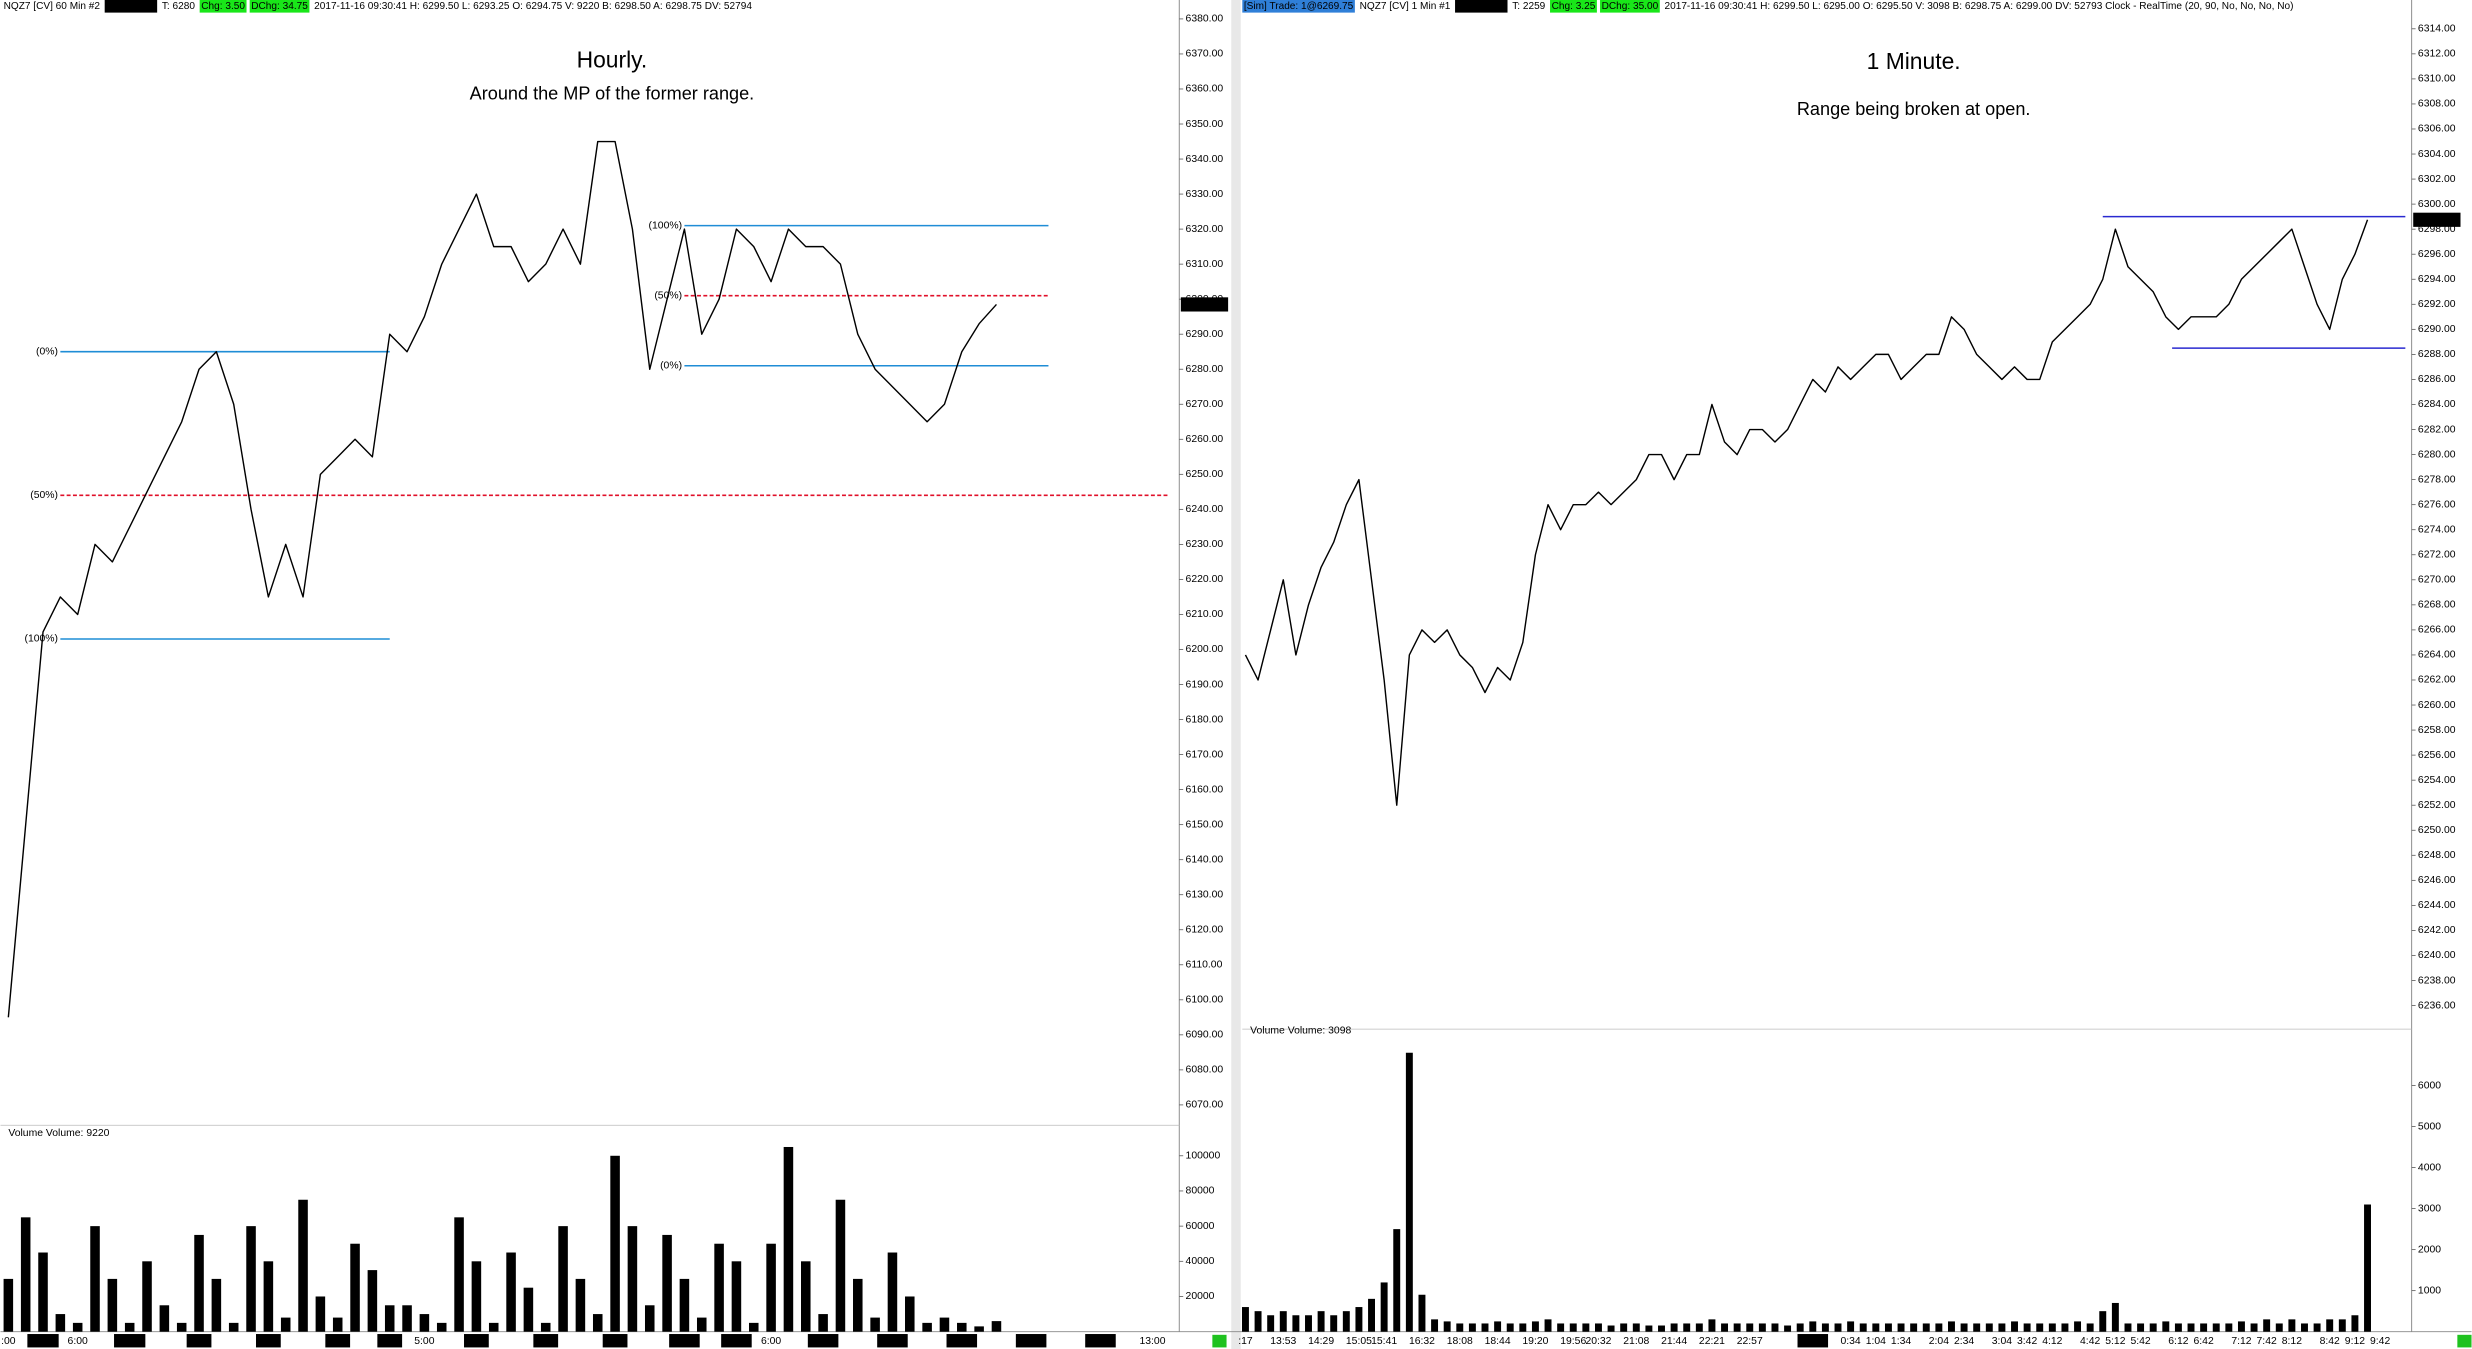  Describe the element at coordinates (1205, 859) in the screenshot. I see `y-tick-label: 6140.00` at that location.